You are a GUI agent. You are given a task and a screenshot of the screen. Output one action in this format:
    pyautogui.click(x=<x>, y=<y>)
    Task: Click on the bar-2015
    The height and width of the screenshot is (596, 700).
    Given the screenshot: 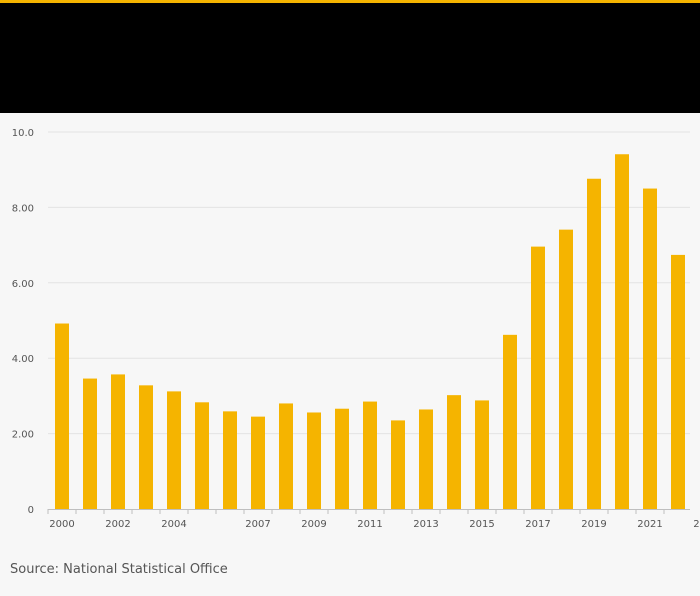 What is the action you would take?
    pyautogui.click(x=482, y=454)
    